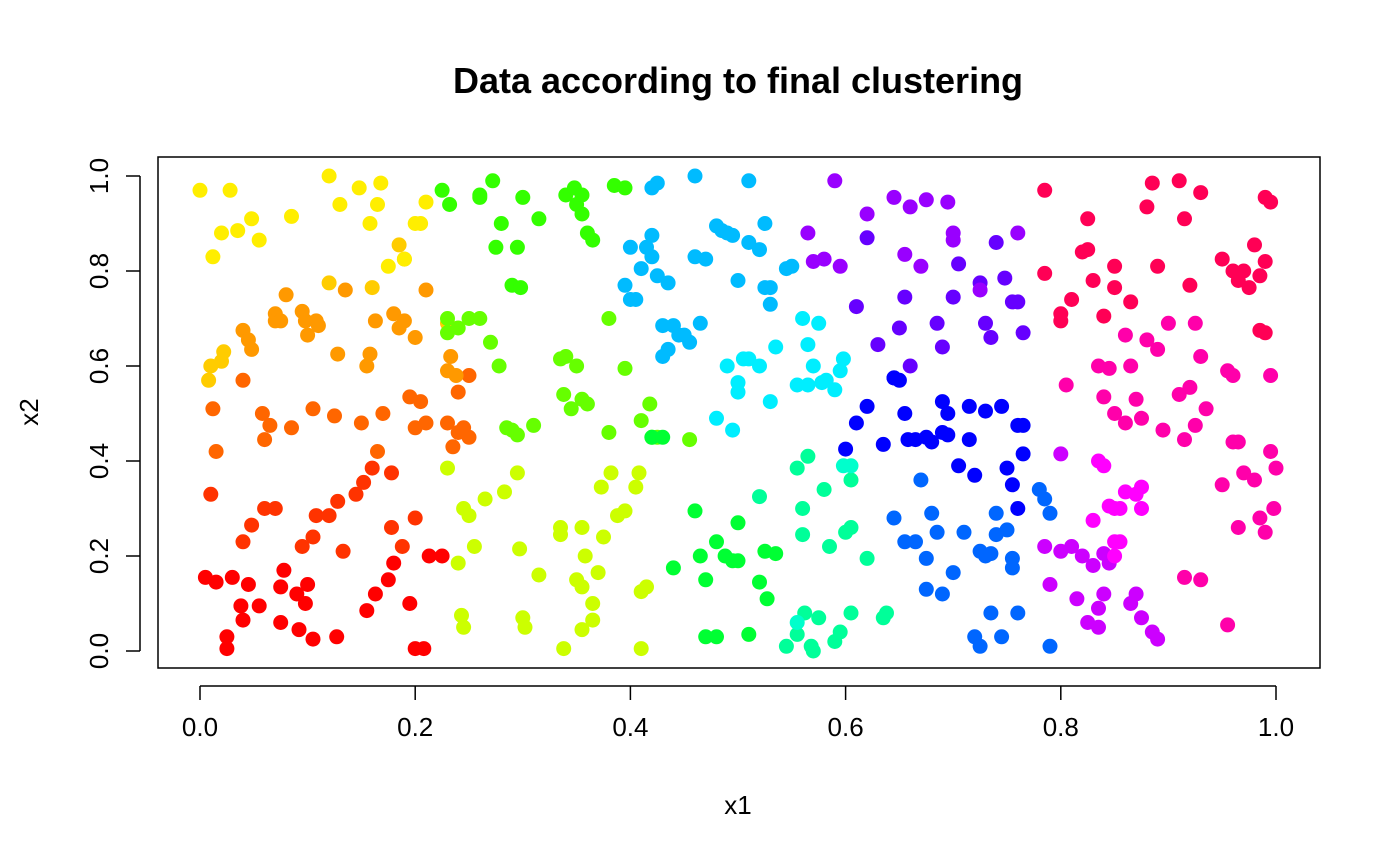 The width and height of the screenshot is (1400, 865). What do you see at coordinates (99, 271) in the screenshot?
I see `y-tick-label: 0.8` at bounding box center [99, 271].